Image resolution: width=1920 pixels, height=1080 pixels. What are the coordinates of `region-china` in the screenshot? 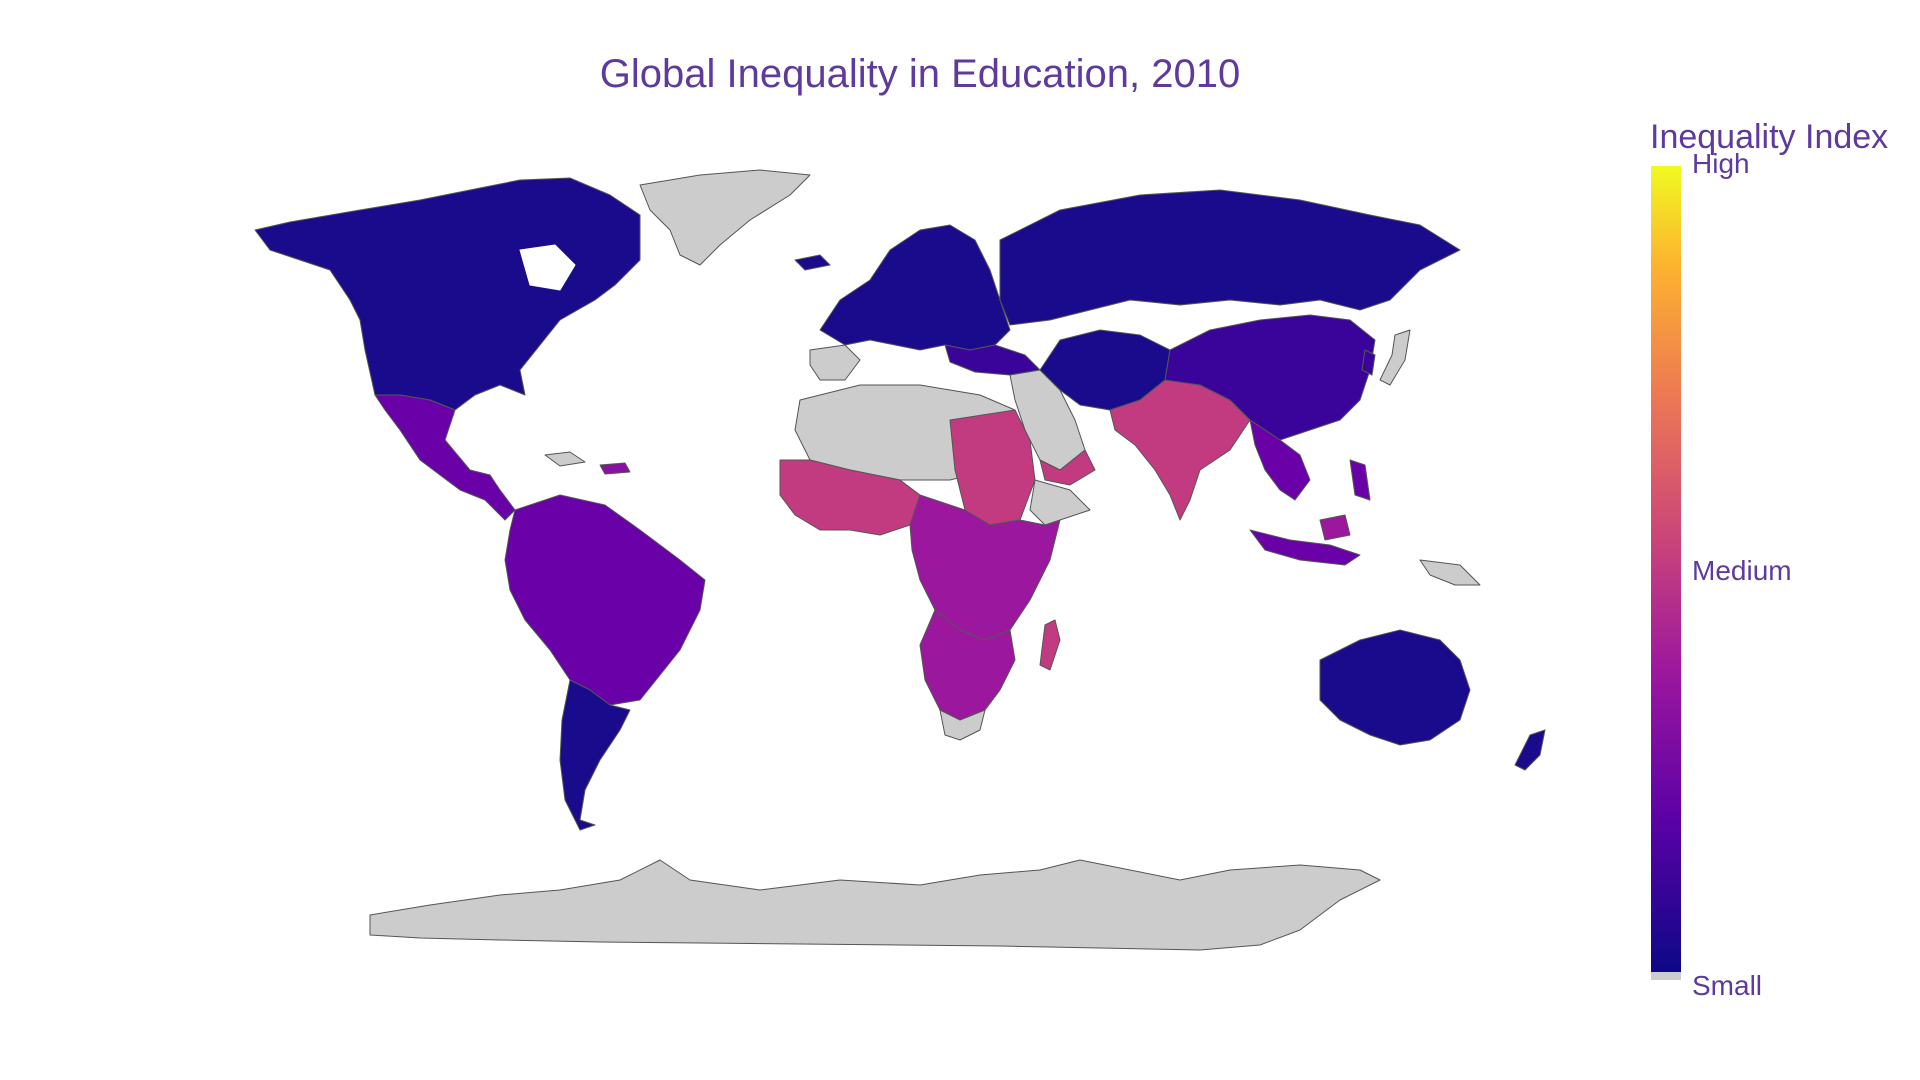 It's located at (1270, 377).